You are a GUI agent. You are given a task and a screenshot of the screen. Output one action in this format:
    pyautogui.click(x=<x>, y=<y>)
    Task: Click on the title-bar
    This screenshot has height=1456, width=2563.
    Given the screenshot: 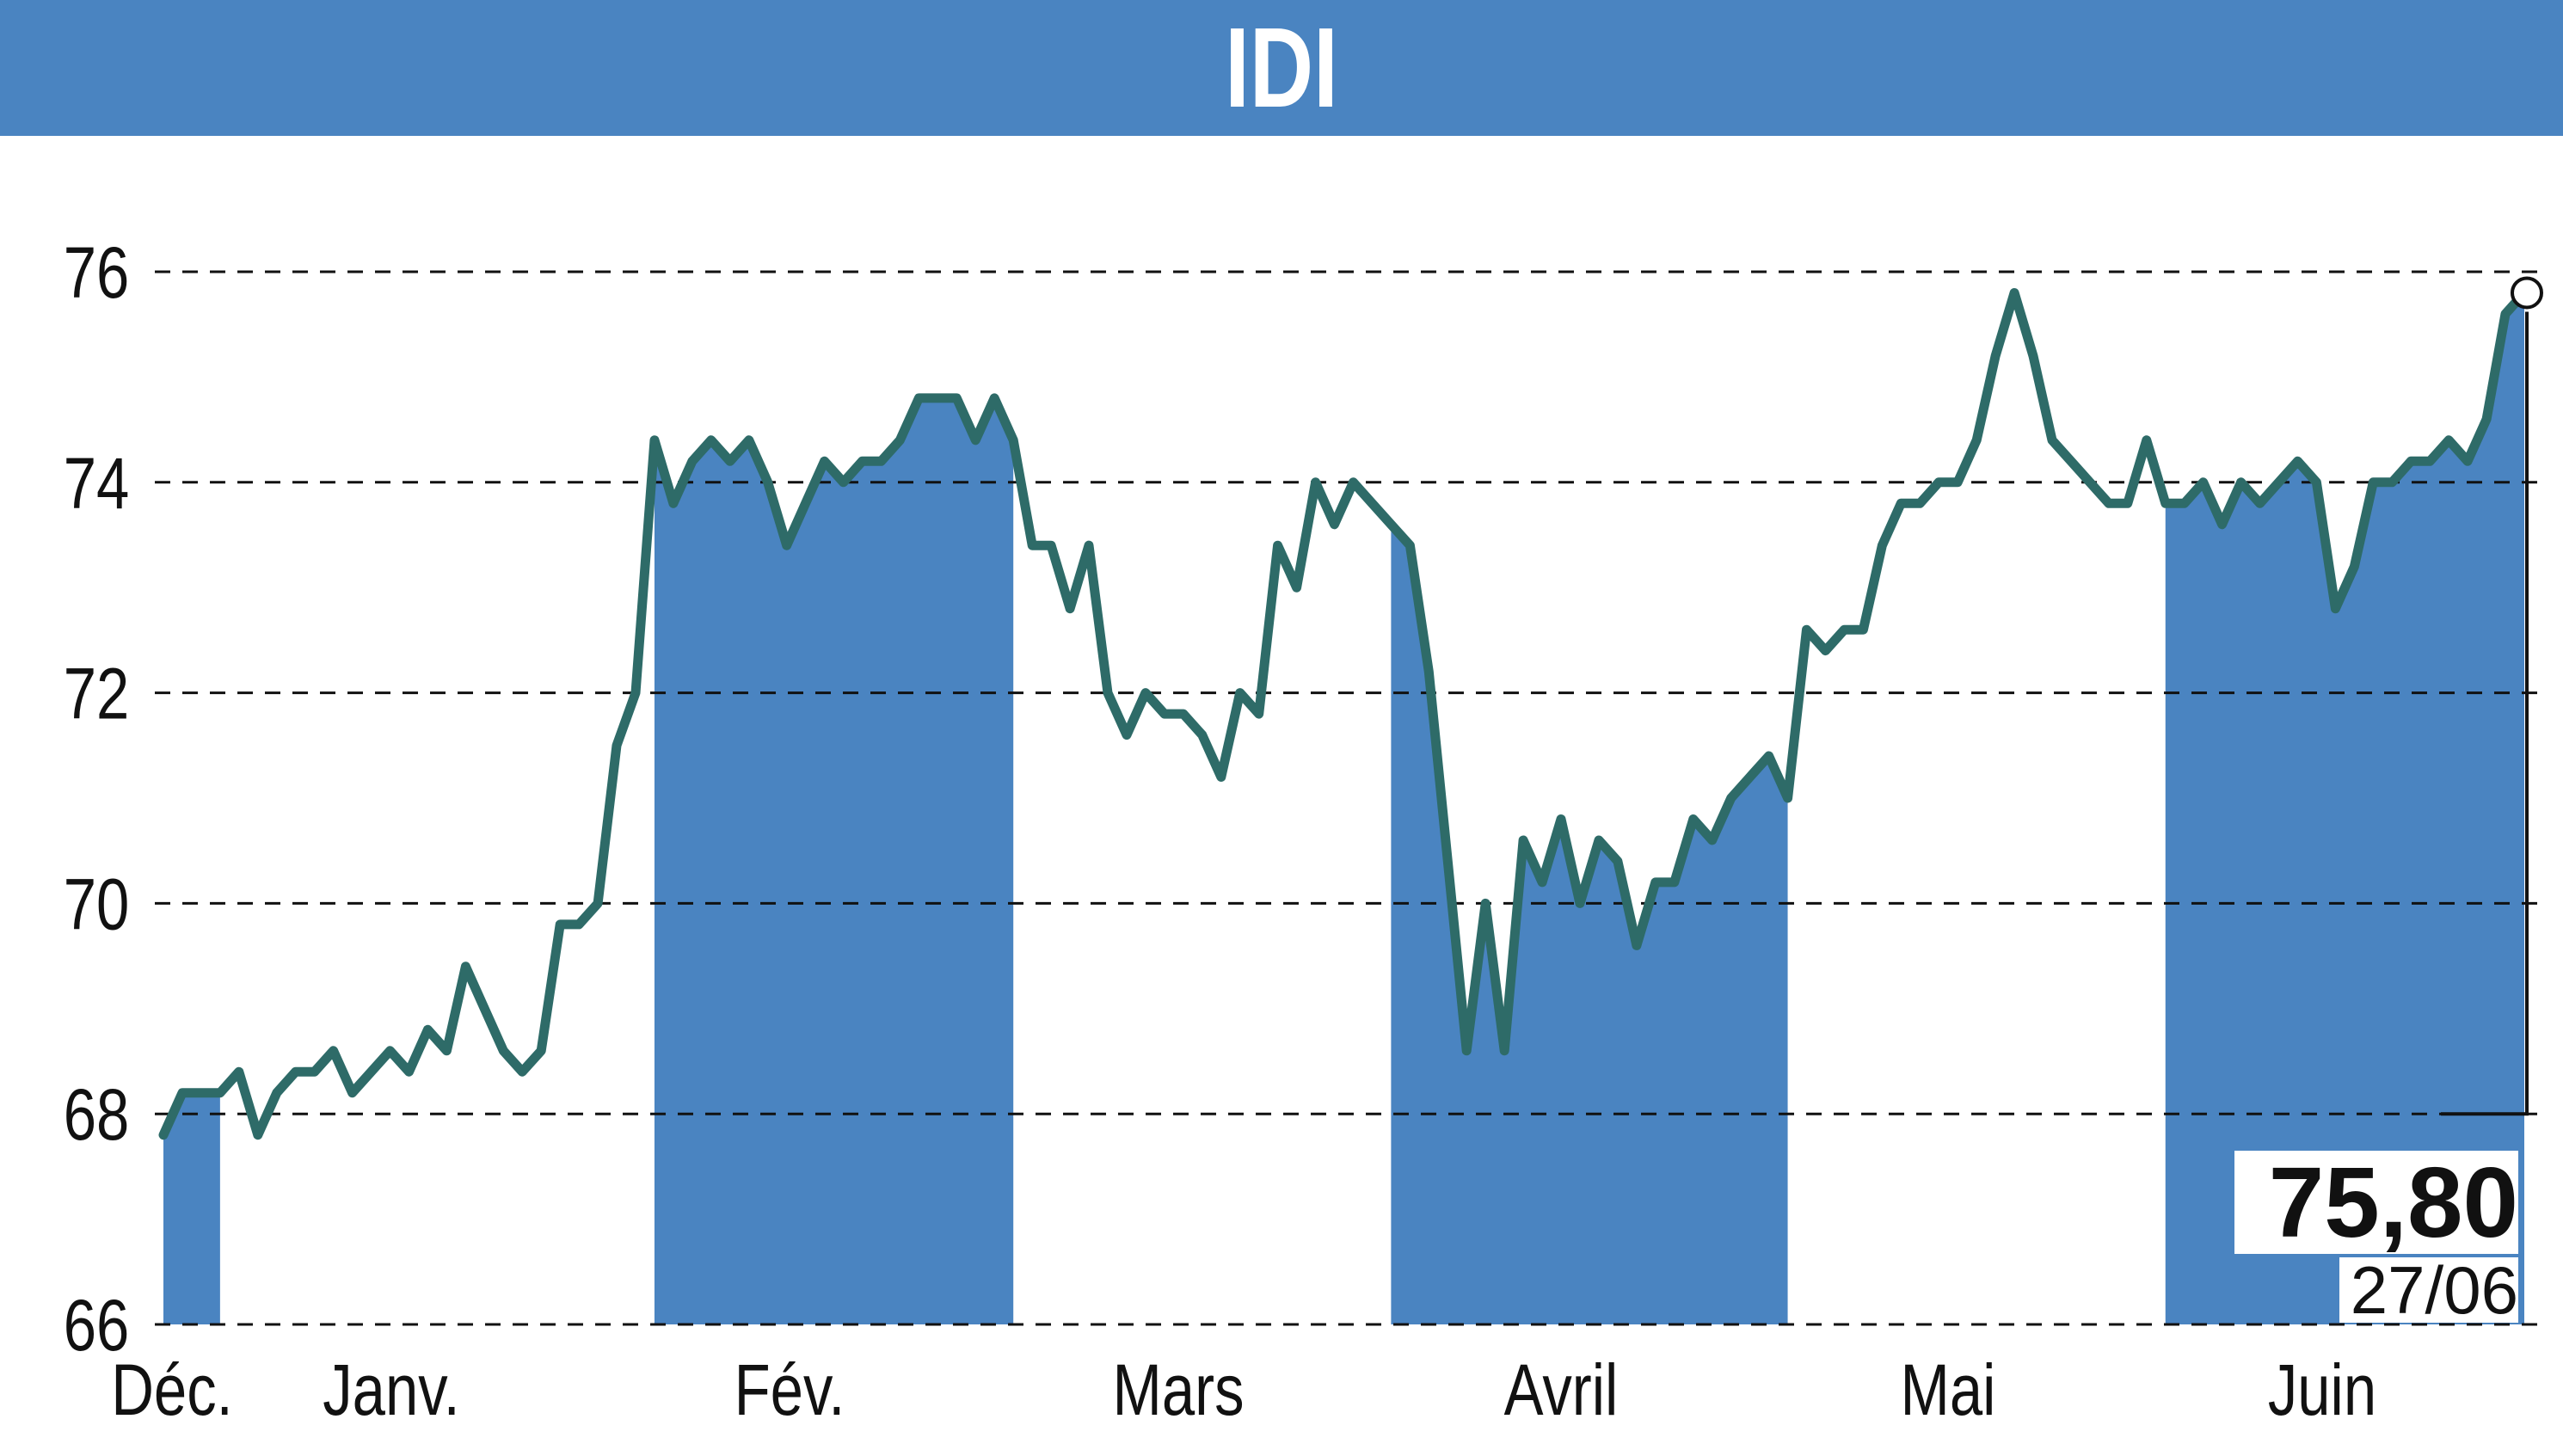 What is the action you would take?
    pyautogui.click(x=1281, y=68)
    